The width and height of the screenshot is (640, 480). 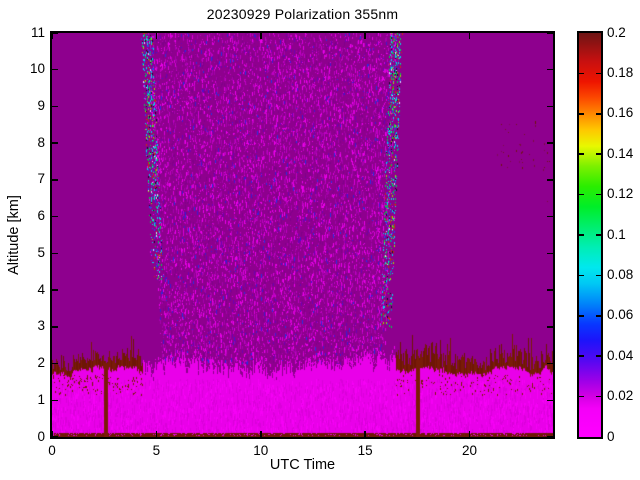 What do you see at coordinates (365, 450) in the screenshot?
I see `x-tick-label: 15` at bounding box center [365, 450].